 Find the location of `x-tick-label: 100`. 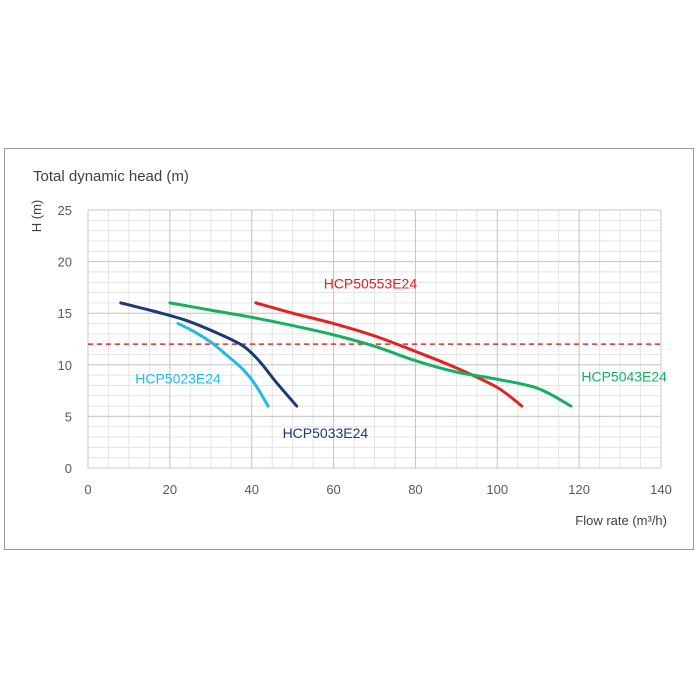

x-tick-label: 100 is located at coordinates (497, 489).